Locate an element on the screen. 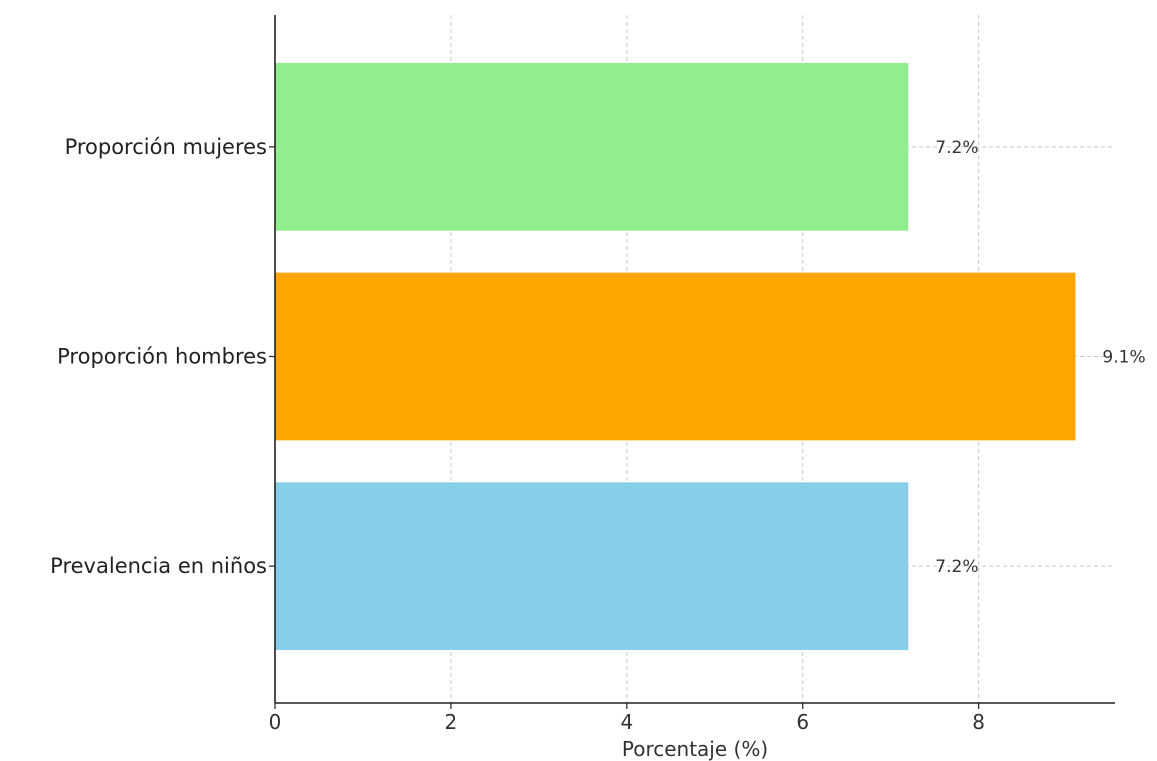 This screenshot has width=1157, height=761. x-tick-label: 0 is located at coordinates (275, 722).